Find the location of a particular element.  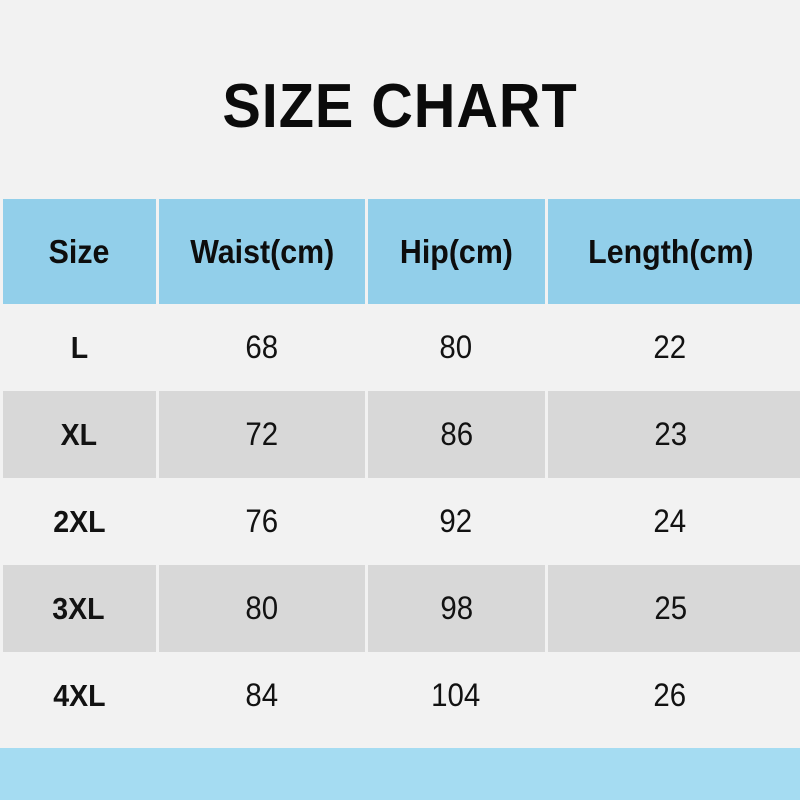

cell-waist: 68 is located at coordinates (262, 347).